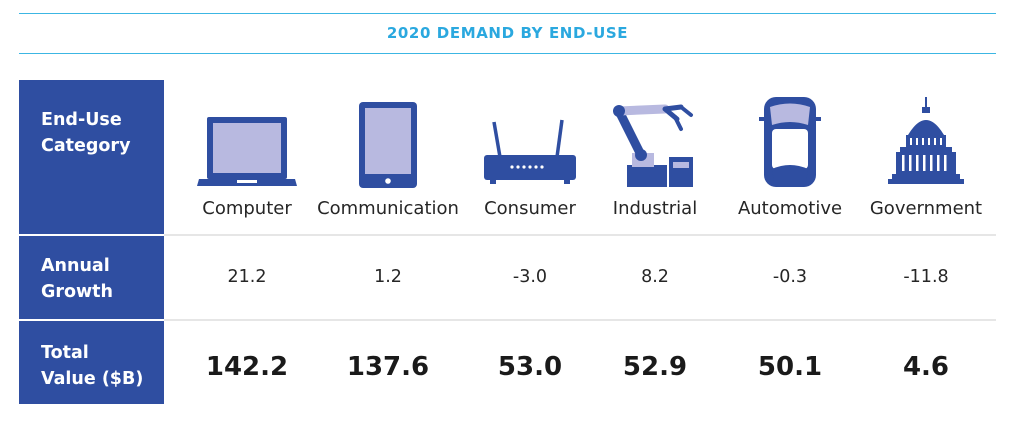 The height and width of the screenshot is (424, 1024). I want to click on total-value: 52.9, so click(655, 367).